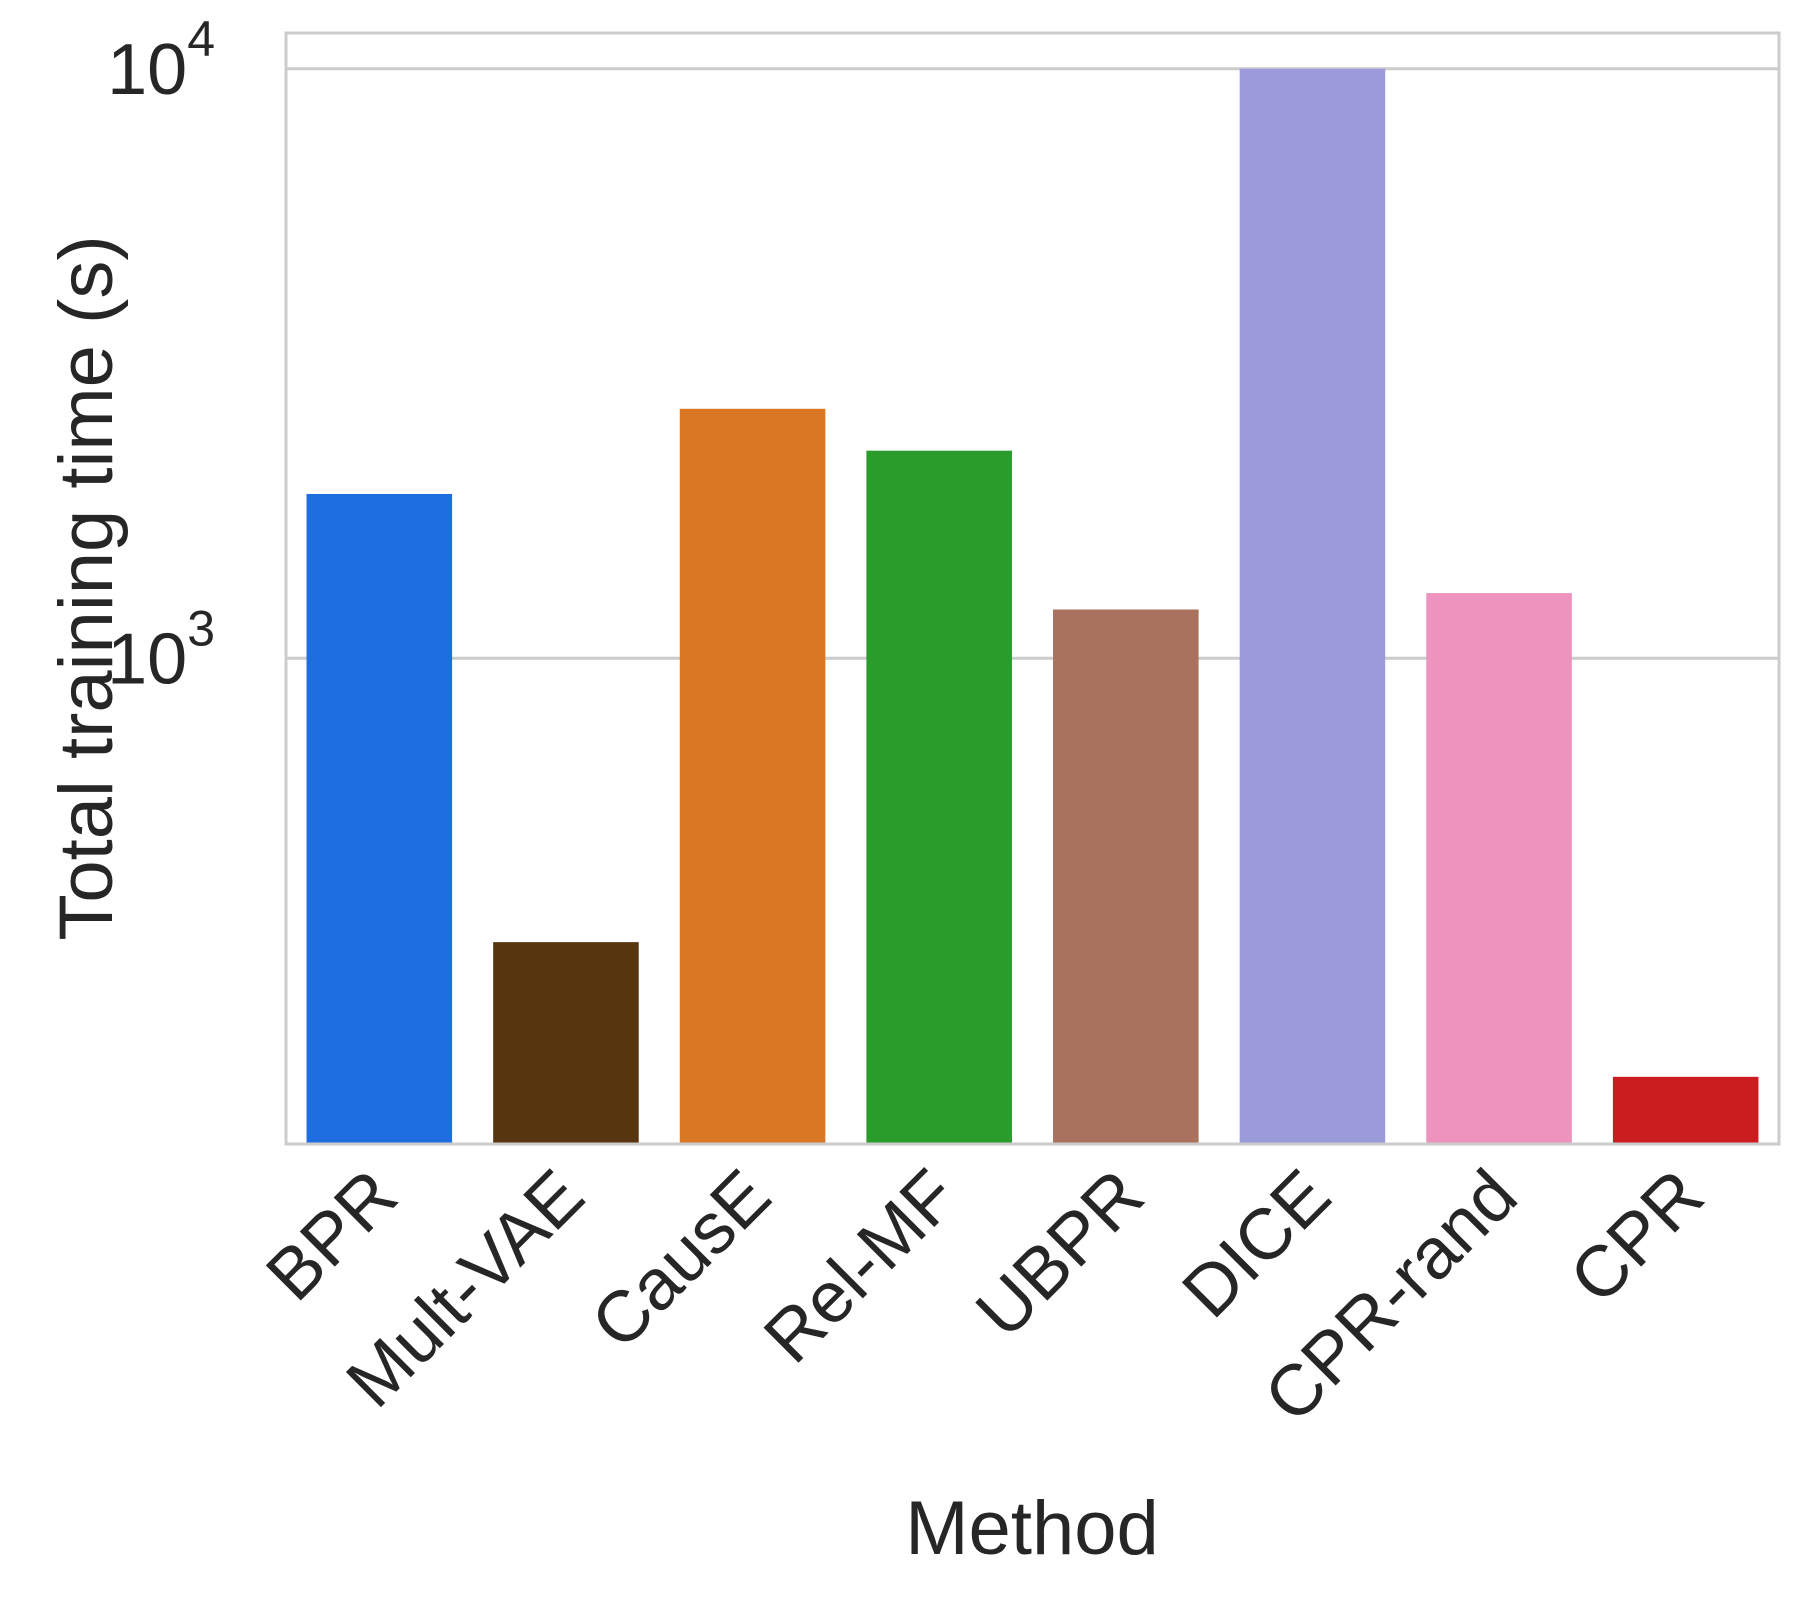  What do you see at coordinates (379, 818) in the screenshot?
I see `bar-bpr` at bounding box center [379, 818].